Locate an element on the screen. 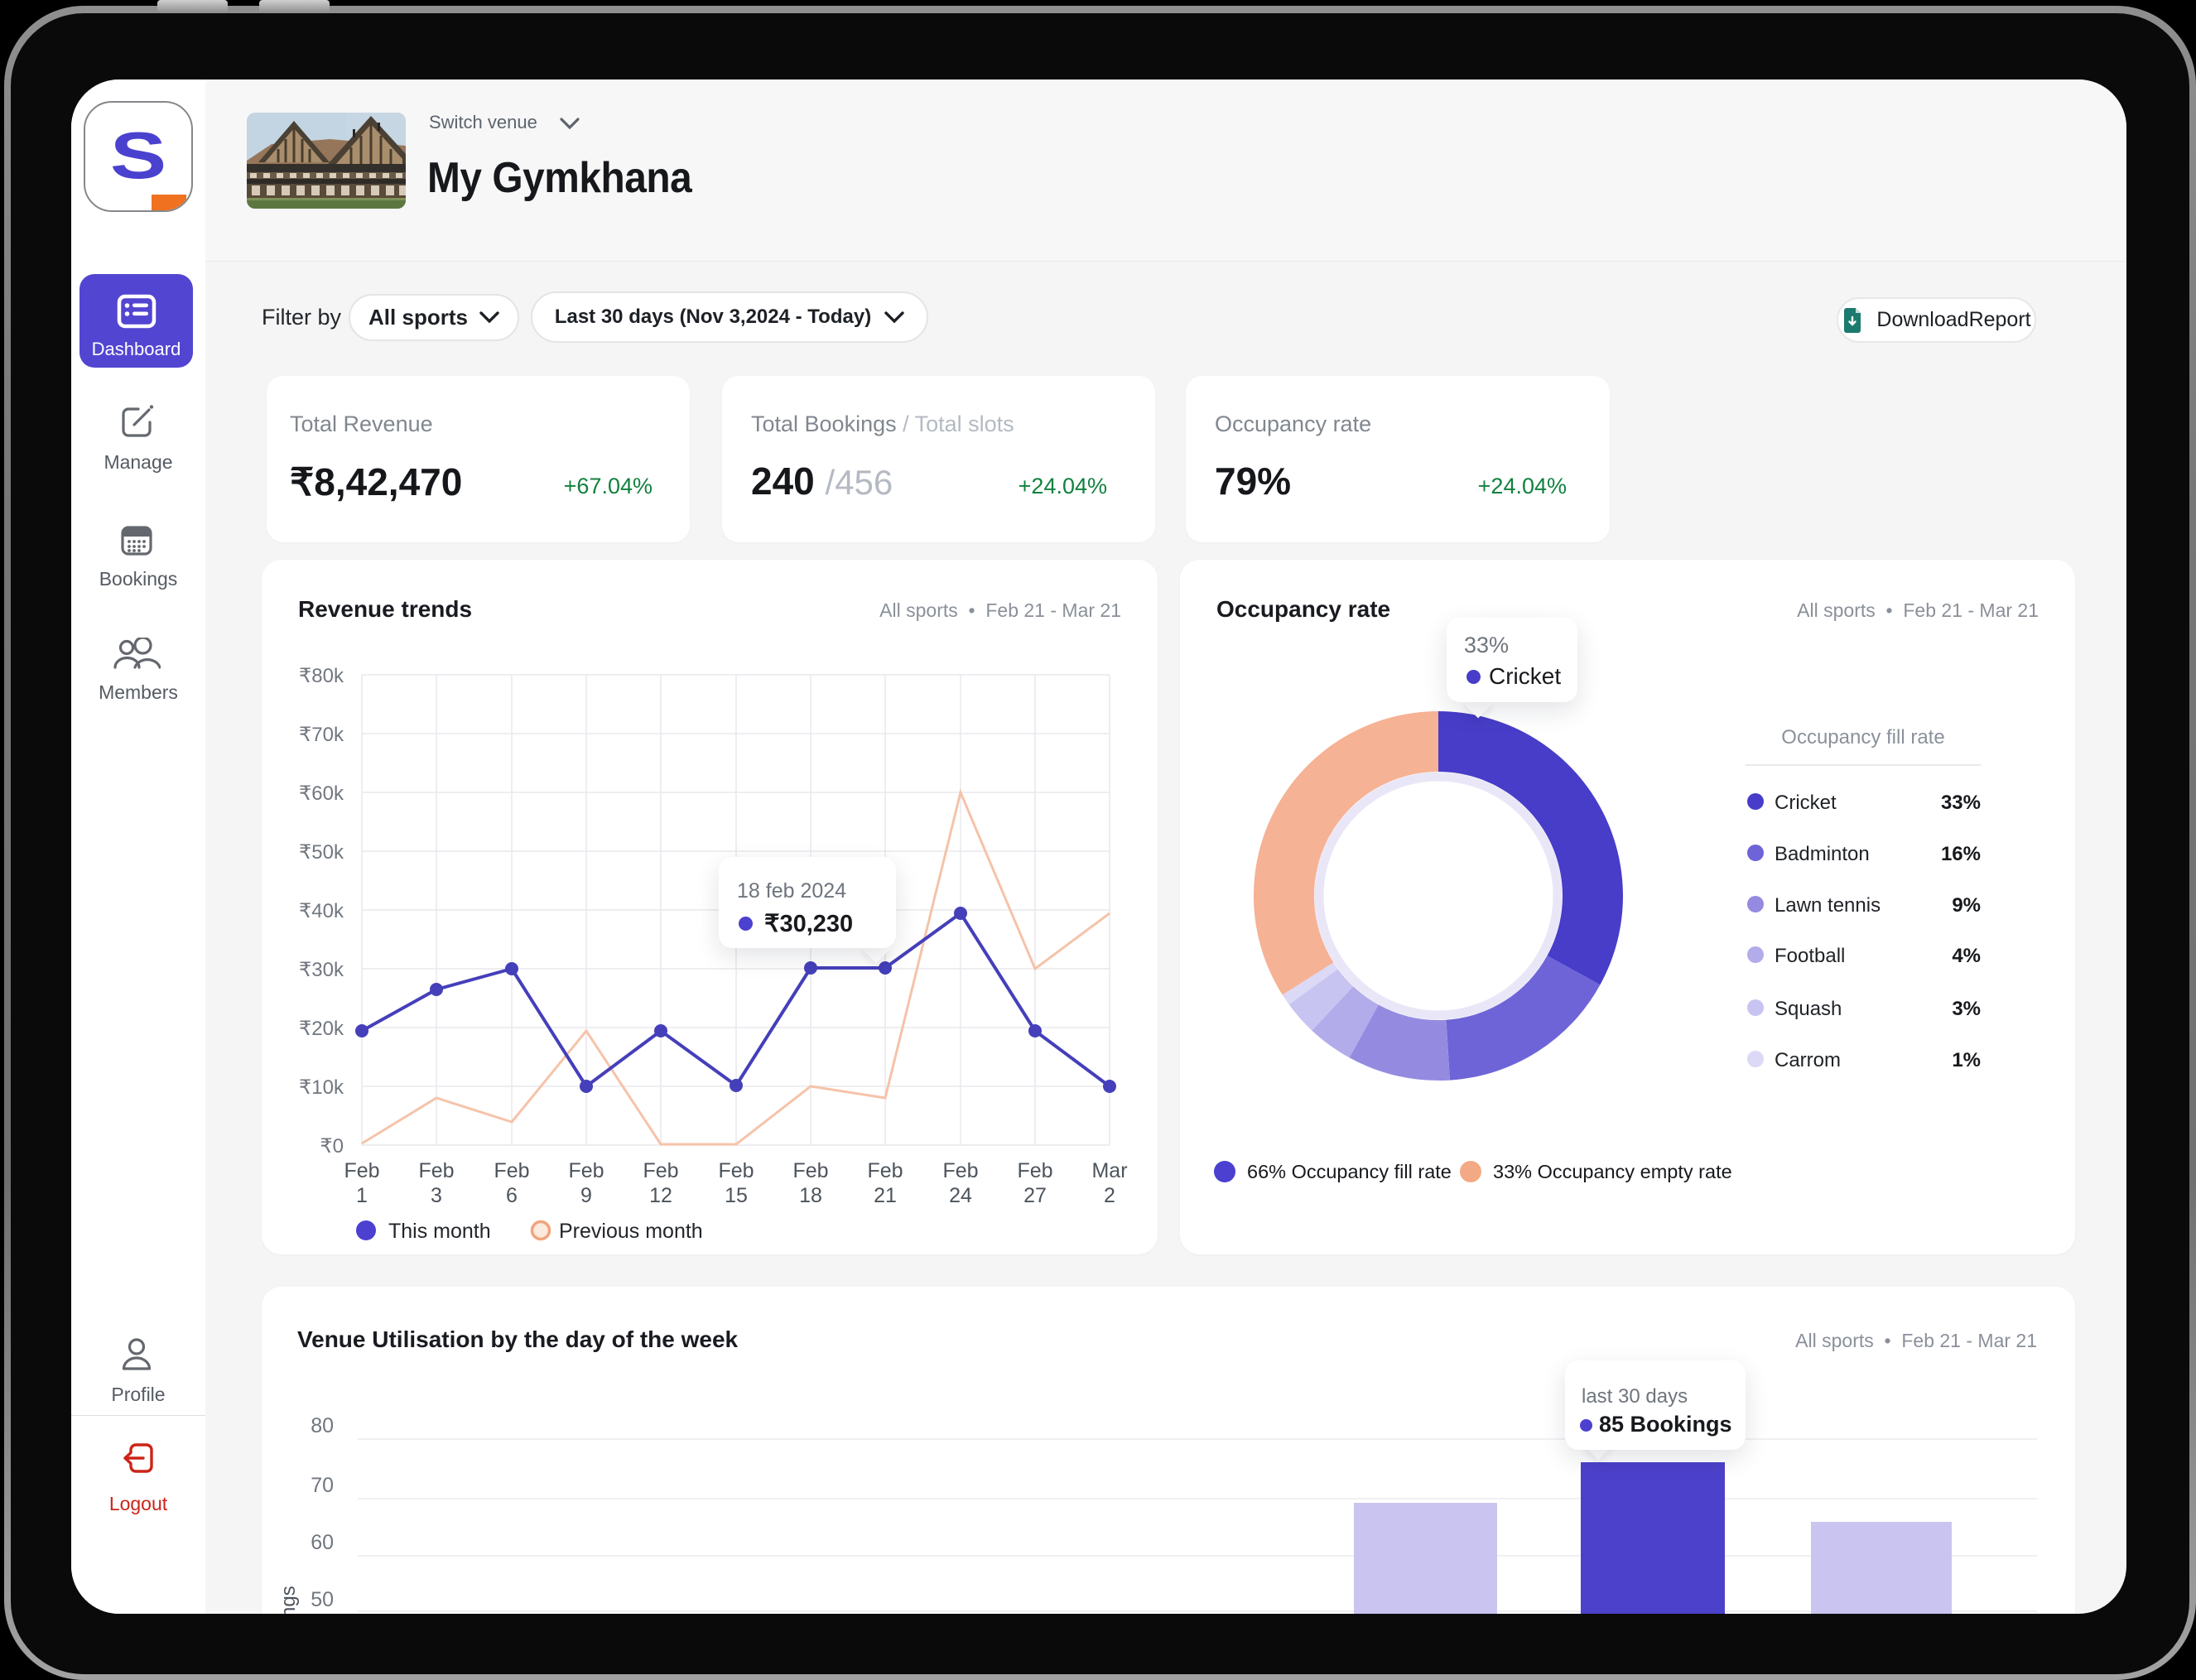  svg-text: 3% is located at coordinates (1966, 1009).